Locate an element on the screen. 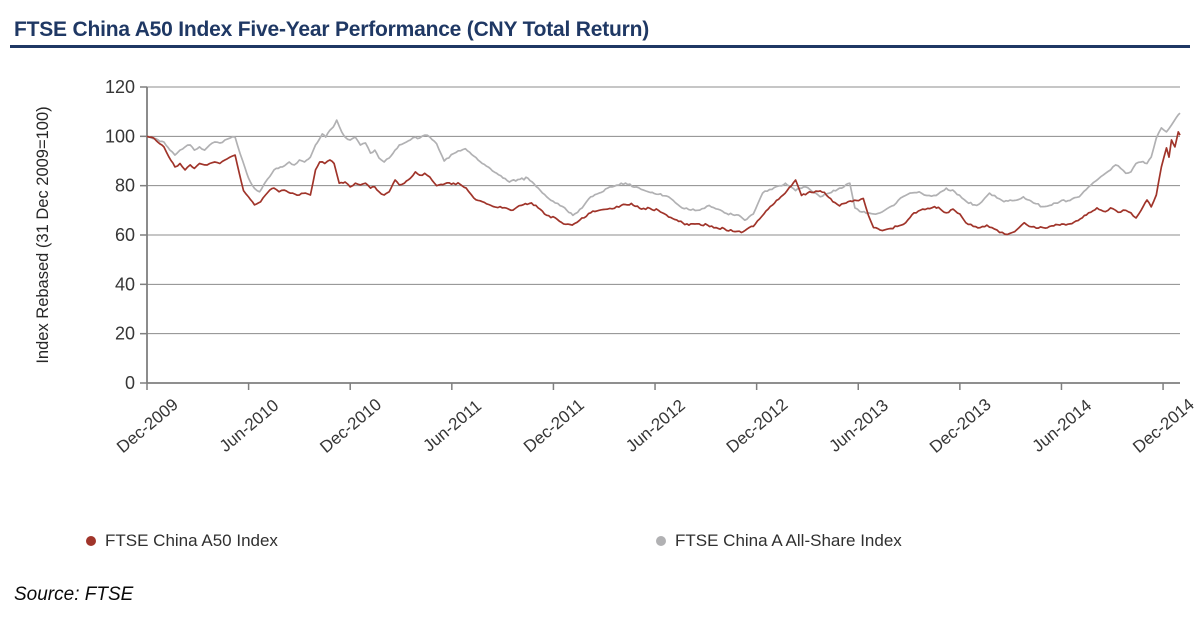 Image resolution: width=1200 pixels, height=626 pixels. legend-item-a50: FTSE China A50 Index is located at coordinates (182, 541).